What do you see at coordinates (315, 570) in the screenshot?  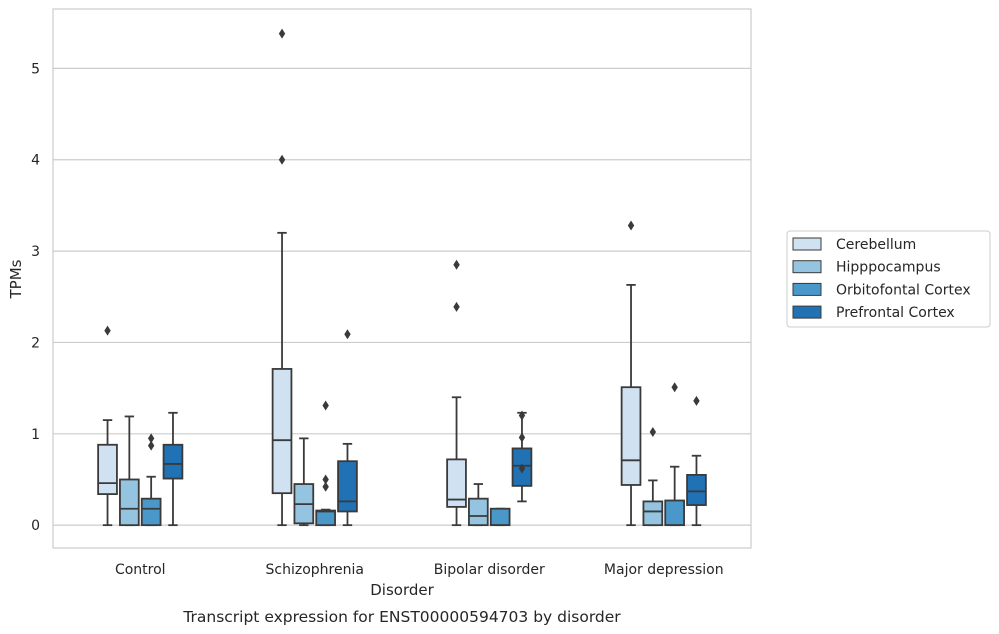 I see `x-tick-label: Schizophrenia` at bounding box center [315, 570].